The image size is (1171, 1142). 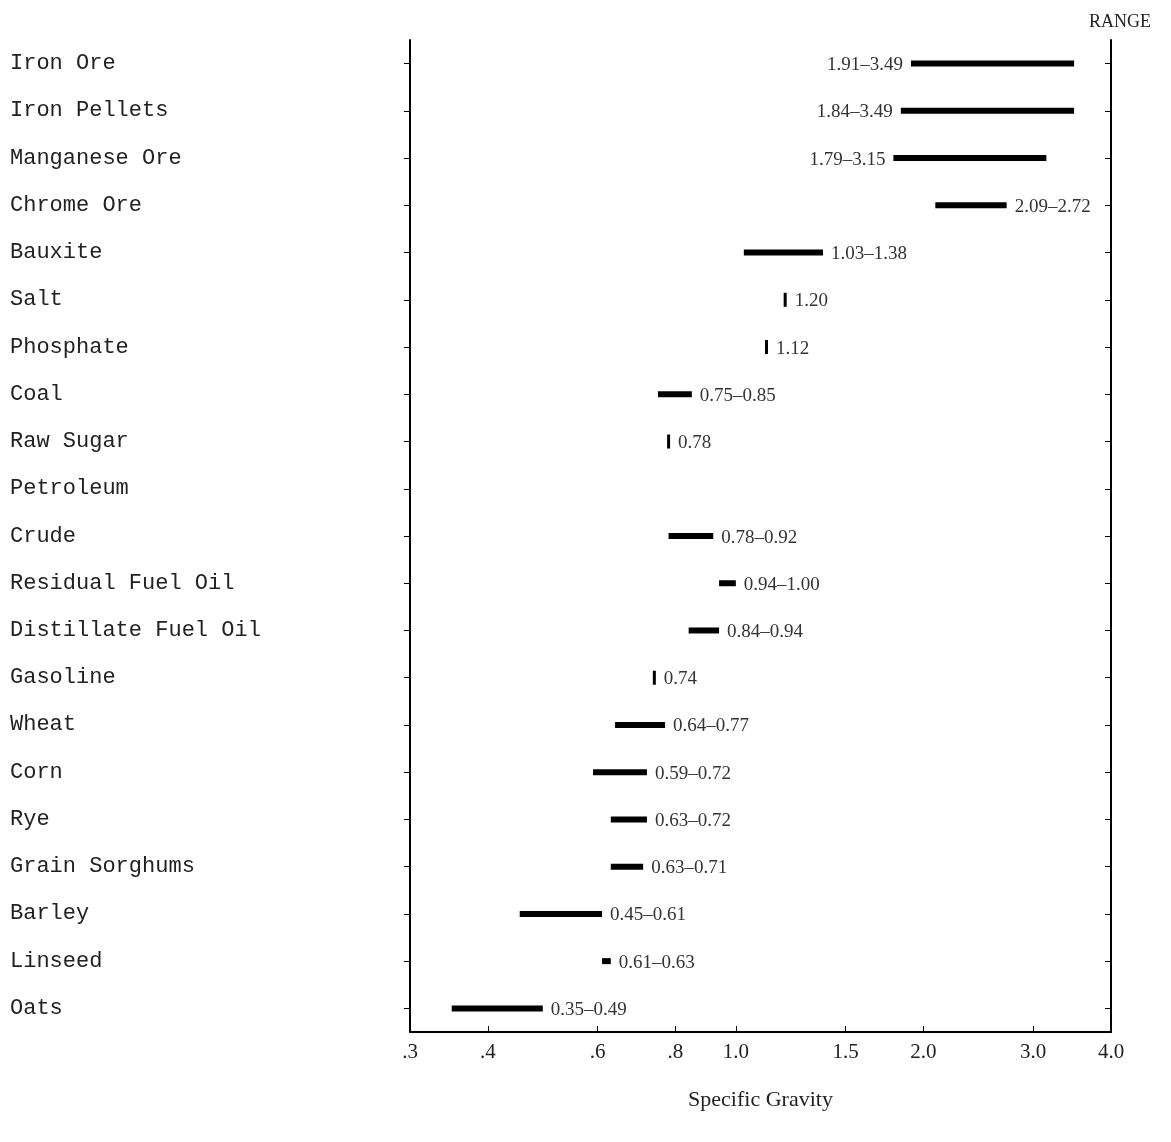 I want to click on data-label: 0.63–0.72, so click(x=692, y=819).